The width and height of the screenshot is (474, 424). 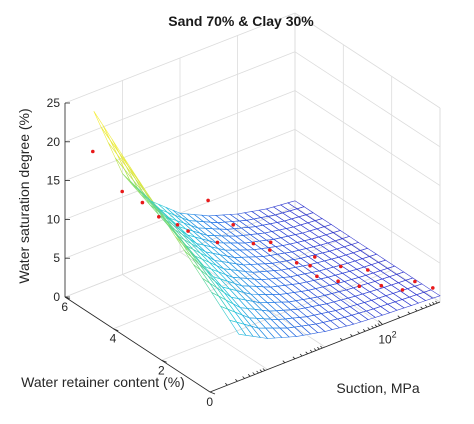 What do you see at coordinates (24, 195) in the screenshot?
I see `z-axis-label: Water saturation degree (%)` at bounding box center [24, 195].